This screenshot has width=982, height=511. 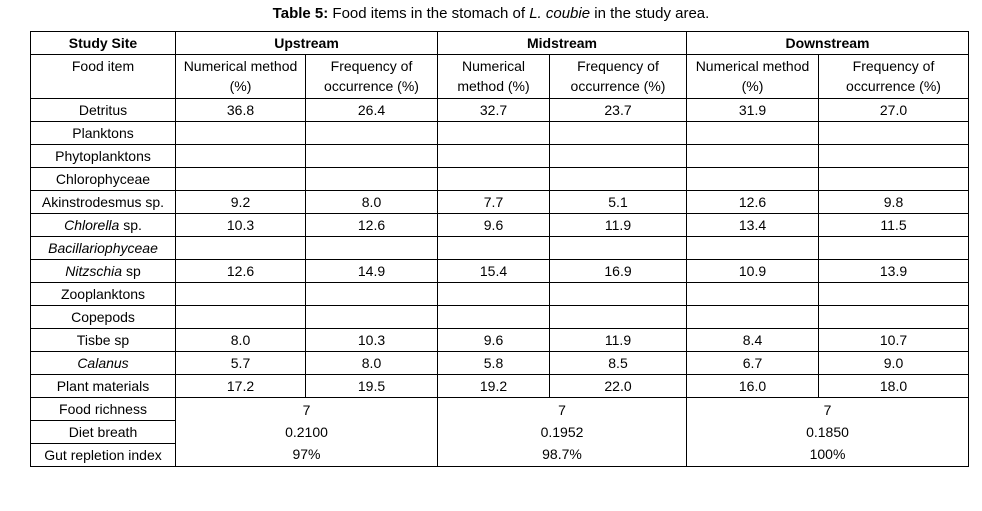 What do you see at coordinates (306, 454) in the screenshot?
I see `summary-value: 97%` at bounding box center [306, 454].